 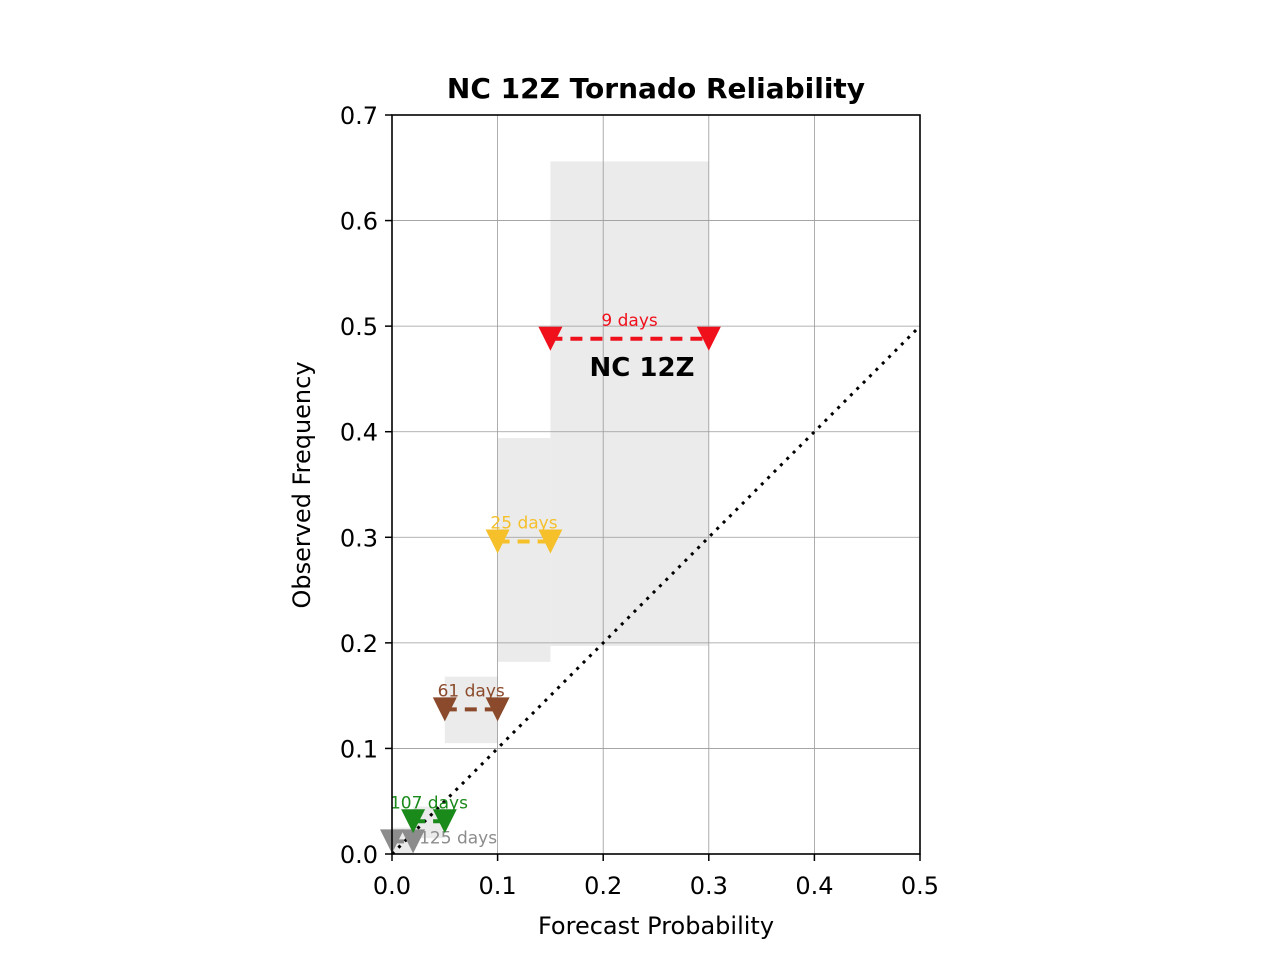 What do you see at coordinates (814, 886) in the screenshot?
I see `x-tick-label-4: 0.4` at bounding box center [814, 886].